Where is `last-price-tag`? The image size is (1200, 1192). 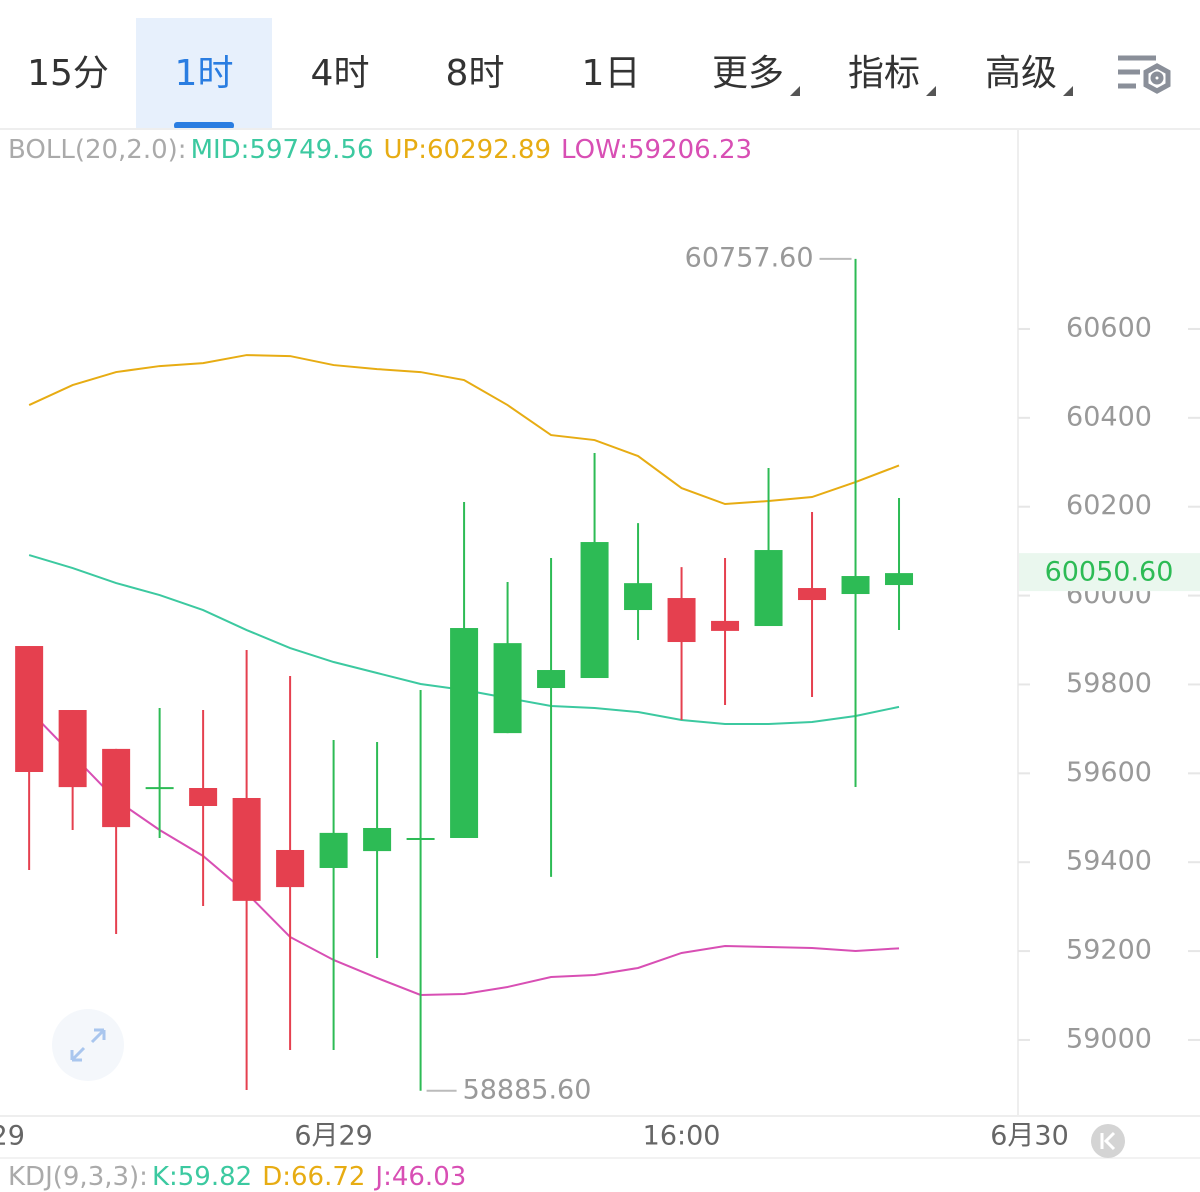 last-price-tag is located at coordinates (1109, 572).